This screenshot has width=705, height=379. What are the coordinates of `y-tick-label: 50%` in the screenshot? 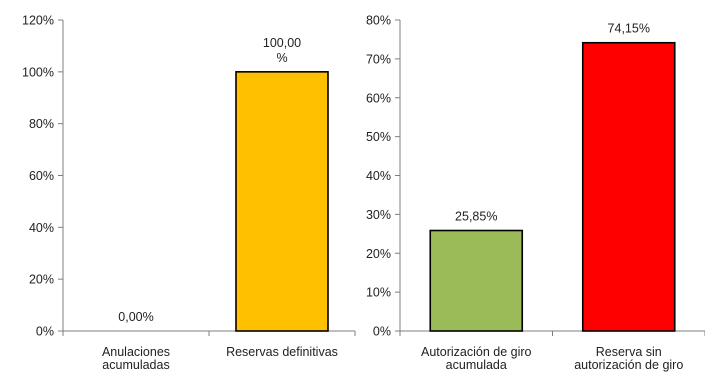 It's located at (378, 137).